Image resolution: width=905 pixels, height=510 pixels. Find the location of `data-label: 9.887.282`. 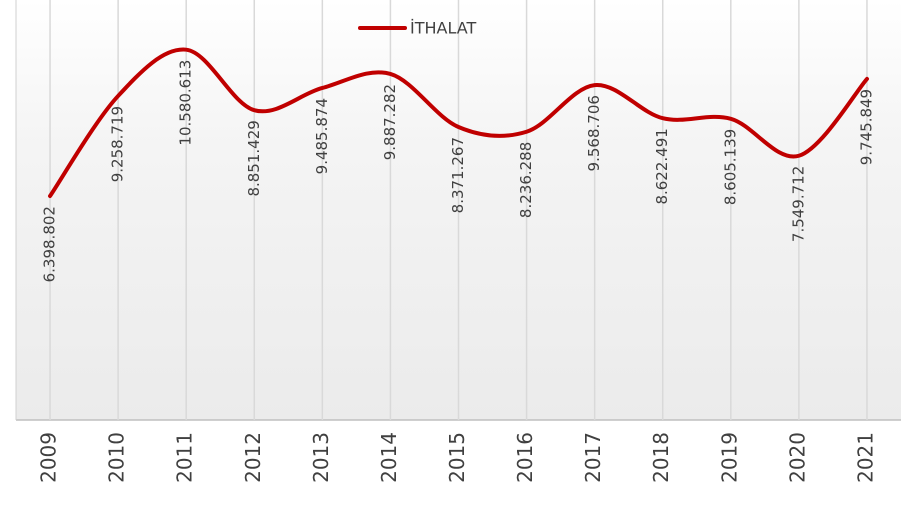

data-label: 9.887.282 is located at coordinates (390, 122).